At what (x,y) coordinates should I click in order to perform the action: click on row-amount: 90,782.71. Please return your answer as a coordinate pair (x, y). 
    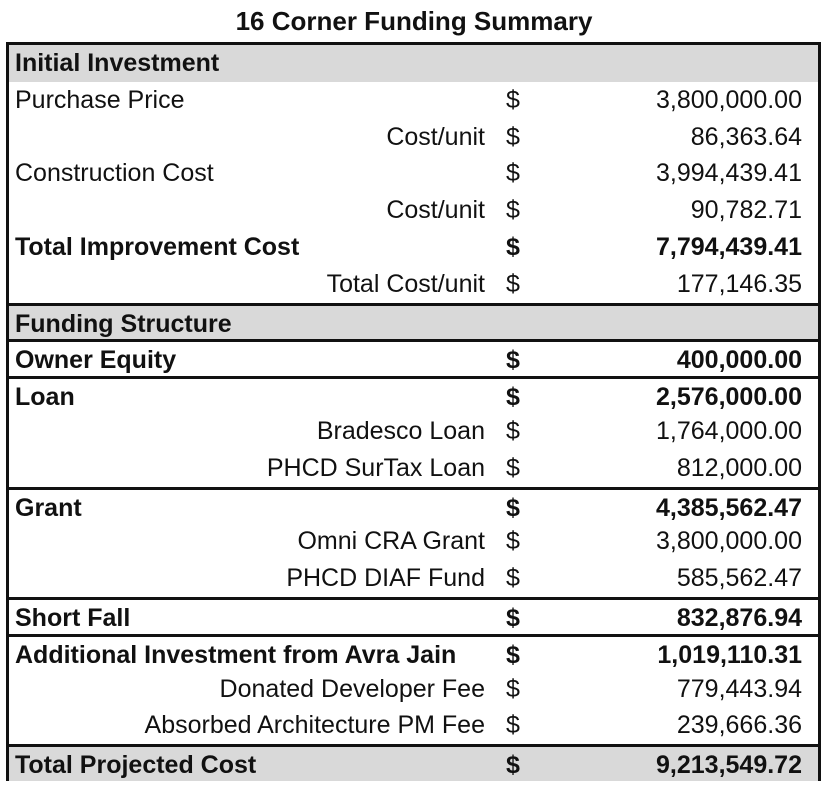
    Looking at the image, I should click on (746, 210).